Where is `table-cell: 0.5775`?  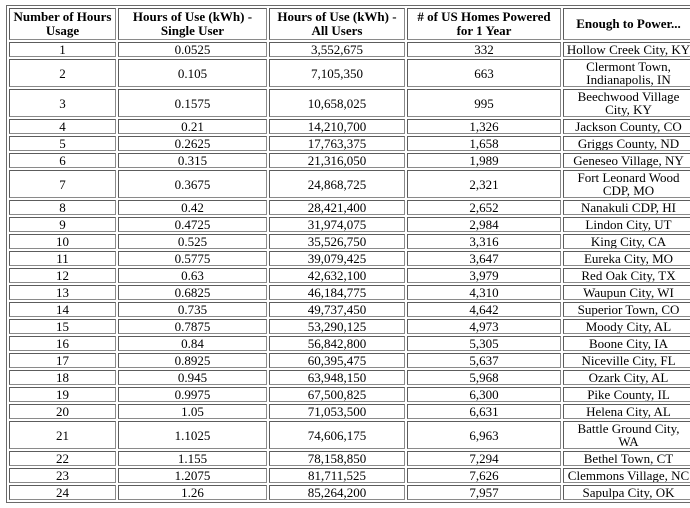 table-cell: 0.5775 is located at coordinates (192, 258).